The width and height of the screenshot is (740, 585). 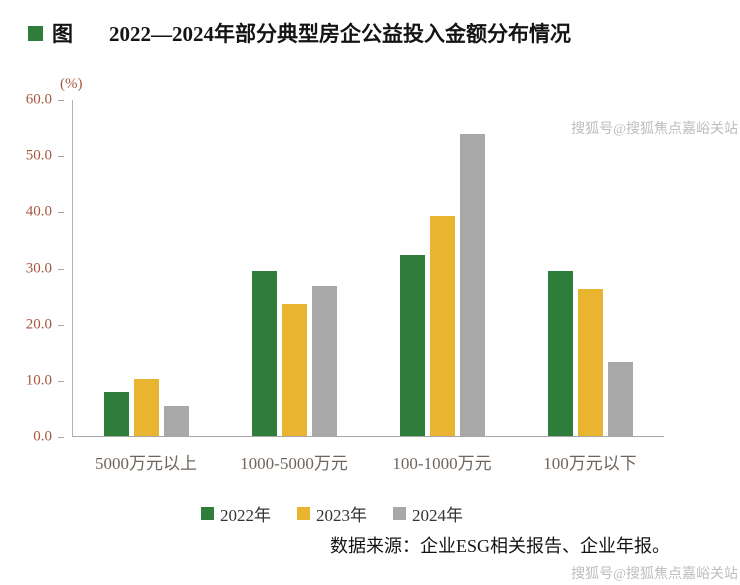 What do you see at coordinates (340, 34) in the screenshot?
I see `page-title: 2022—2024年部分典型房企公益投入金额分布情况` at bounding box center [340, 34].